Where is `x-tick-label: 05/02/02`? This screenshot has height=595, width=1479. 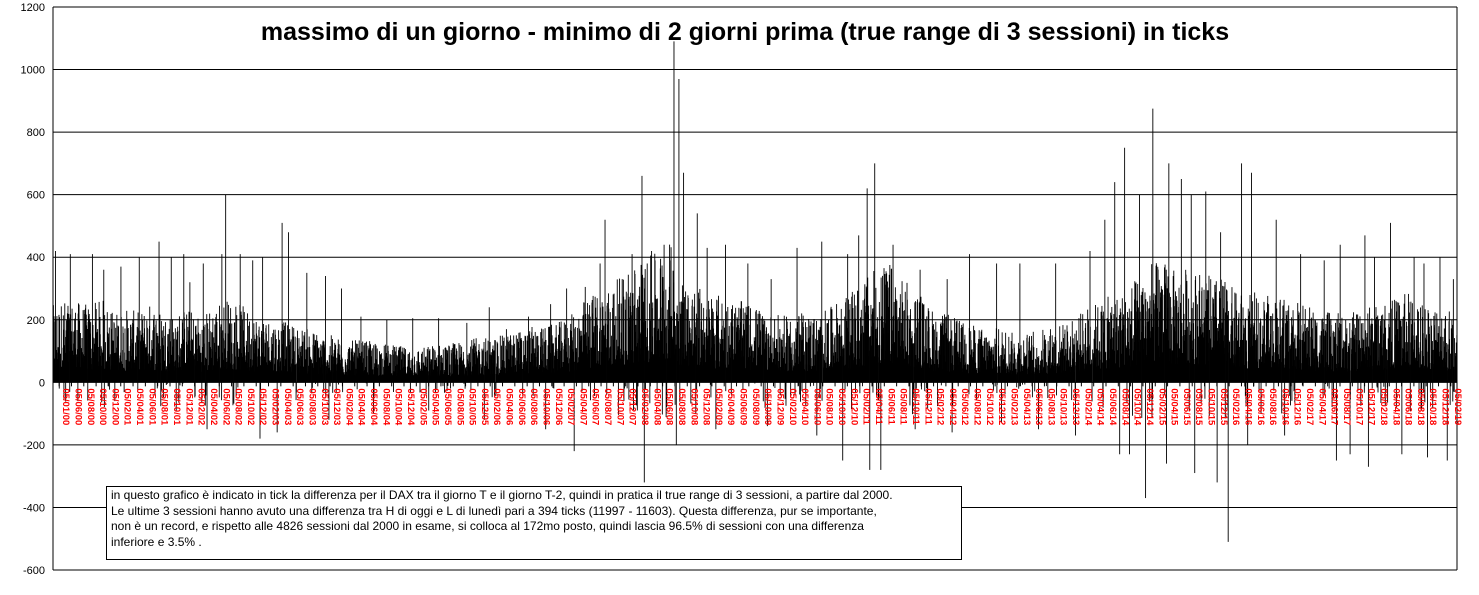 x-tick-label: 05/02/02 is located at coordinates (201, 406).